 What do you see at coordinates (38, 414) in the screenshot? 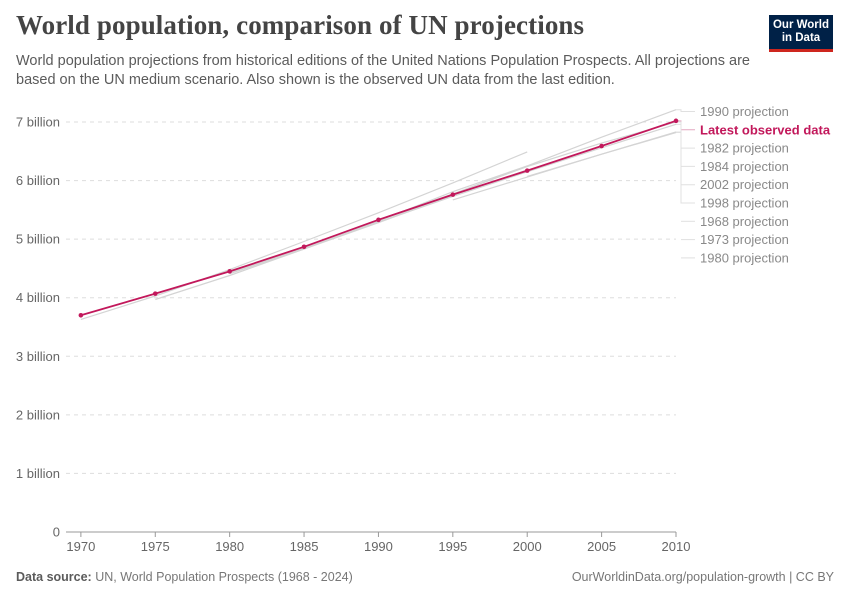
I see `y-tick-label: 2 billion` at bounding box center [38, 414].